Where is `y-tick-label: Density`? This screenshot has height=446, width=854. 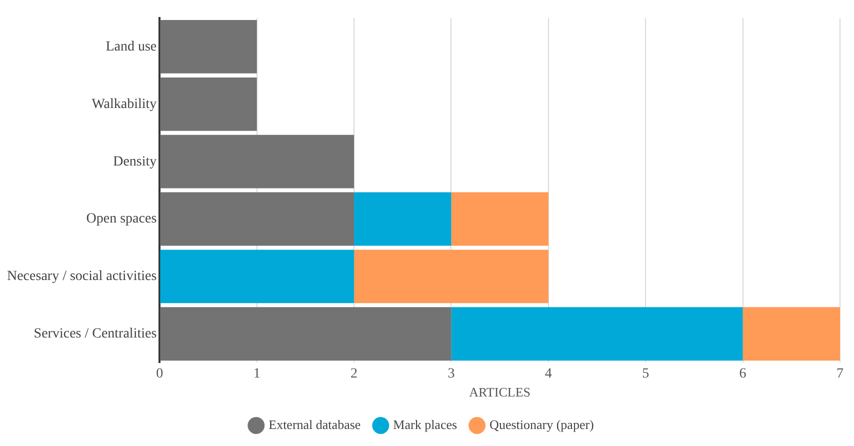
y-tick-label: Density is located at coordinates (135, 162).